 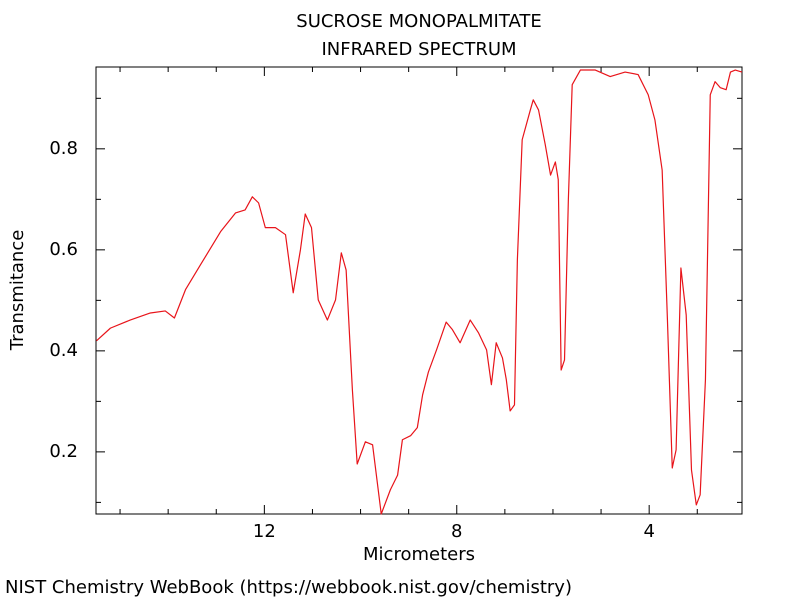 What do you see at coordinates (418, 49) in the screenshot?
I see `chart-subtitle: INFRARED SPECTRUM` at bounding box center [418, 49].